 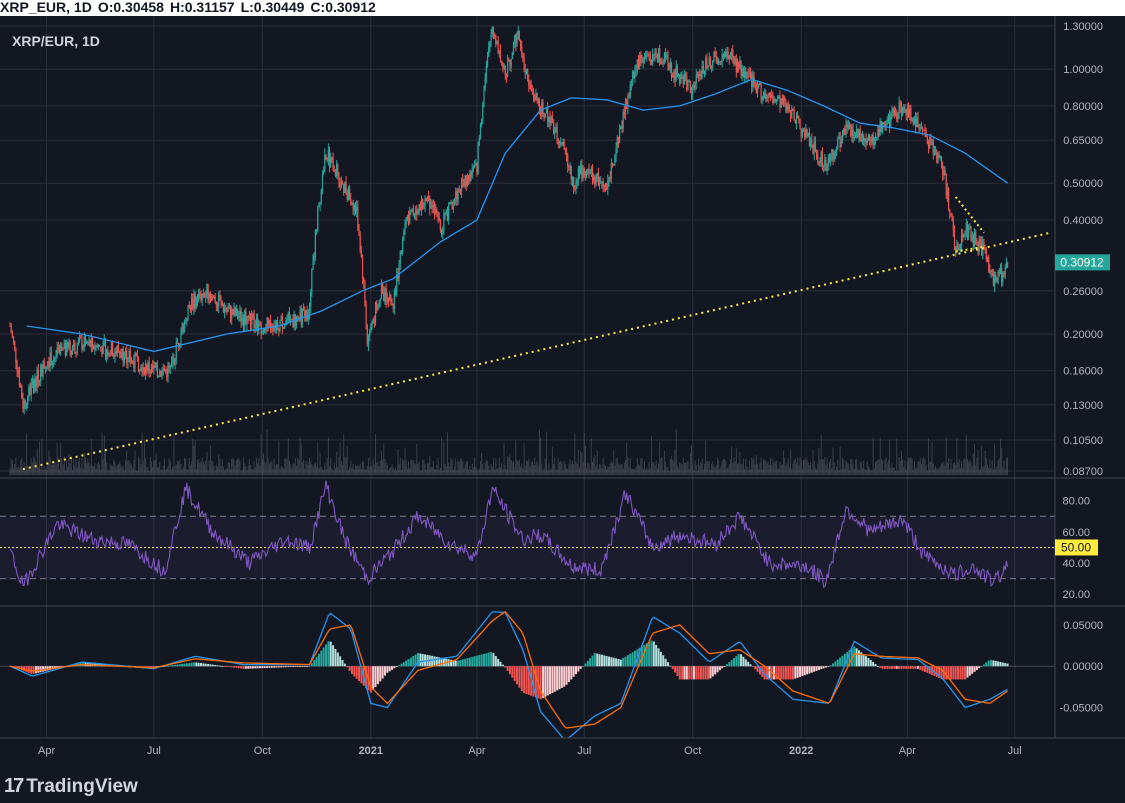 What do you see at coordinates (1083, 292) in the screenshot?
I see `price-tick-label: 0.26000` at bounding box center [1083, 292].